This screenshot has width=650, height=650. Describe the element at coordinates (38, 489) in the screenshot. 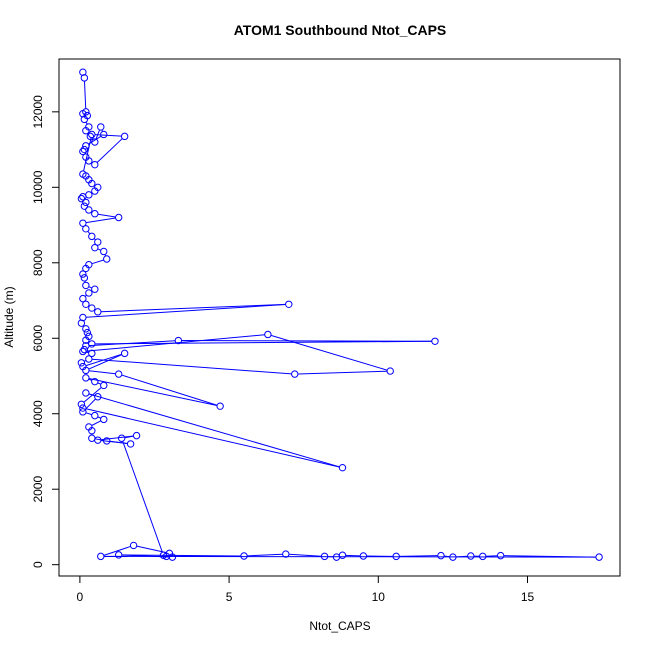

I see `y-tick-label: 2000` at that location.